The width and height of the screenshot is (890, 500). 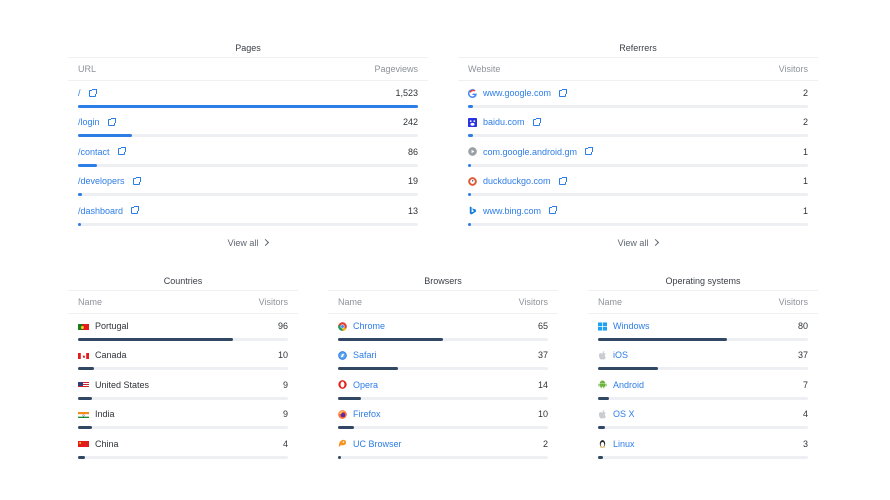 What do you see at coordinates (443, 446) in the screenshot?
I see `browsers-row: UC Browser 2` at bounding box center [443, 446].